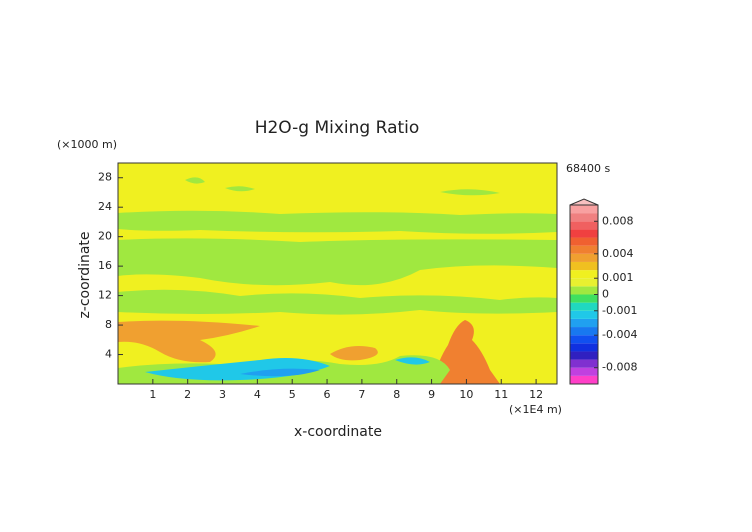  What do you see at coordinates (536, 394) in the screenshot?
I see `x-tick-label: 12` at bounding box center [536, 394].